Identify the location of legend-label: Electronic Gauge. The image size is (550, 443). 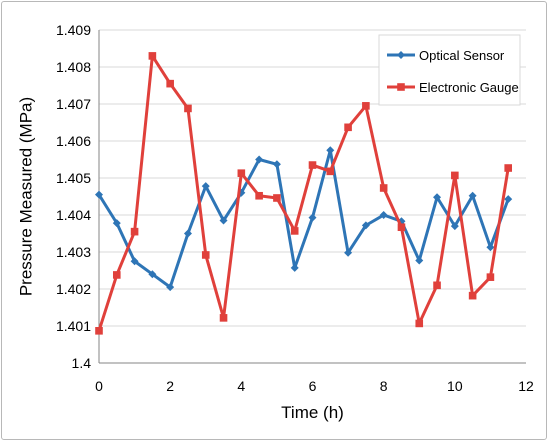
(469, 87).